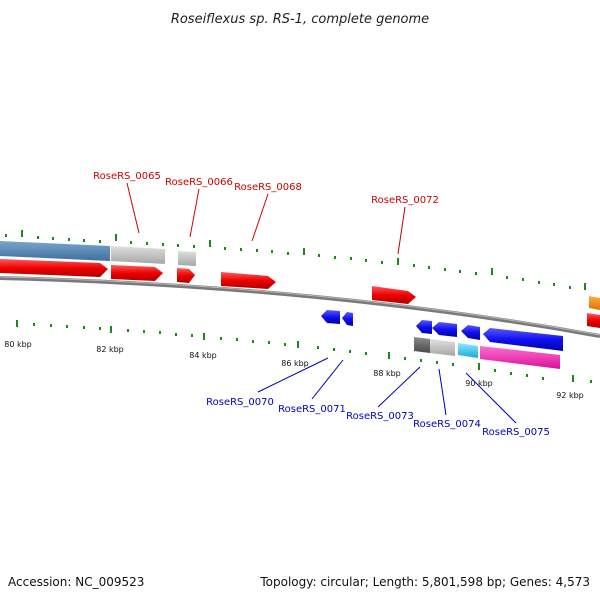 Image resolution: width=600 pixels, height=600 pixels. What do you see at coordinates (442, 347) in the screenshot?
I see `feature-light-gray` at bounding box center [442, 347].